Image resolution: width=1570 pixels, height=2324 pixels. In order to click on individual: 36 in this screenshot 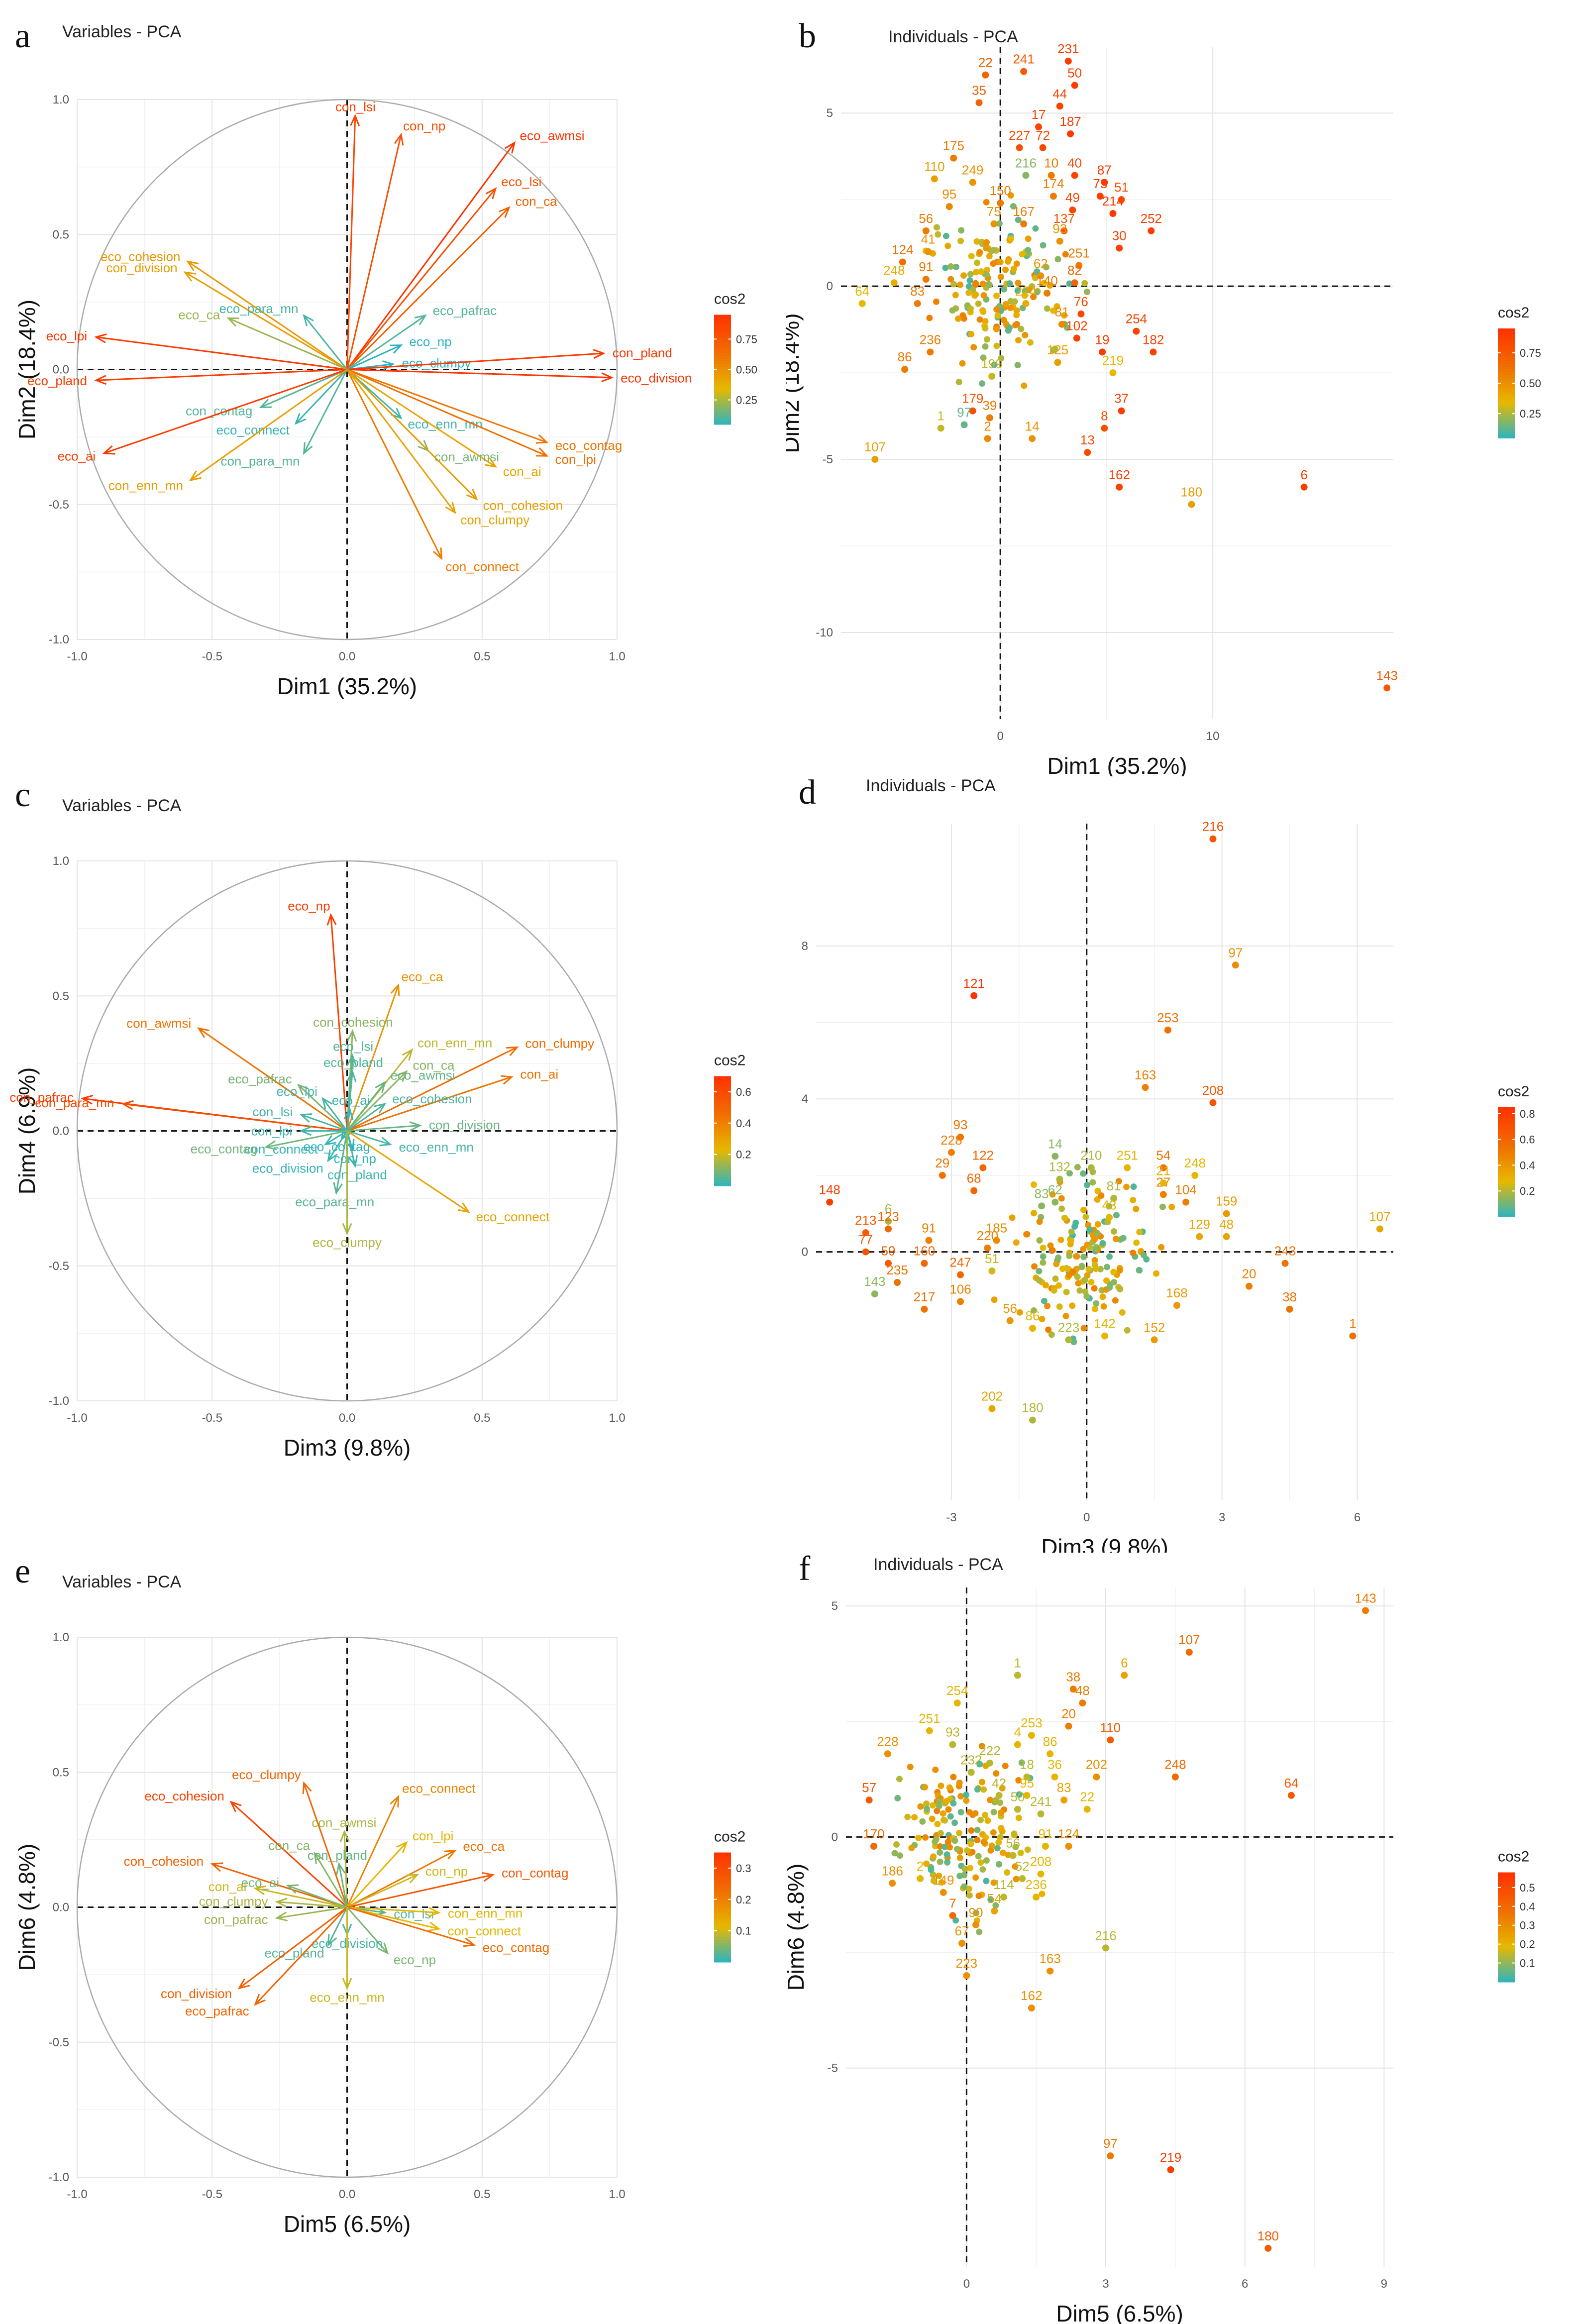, I will do `click(1054, 1769)`.